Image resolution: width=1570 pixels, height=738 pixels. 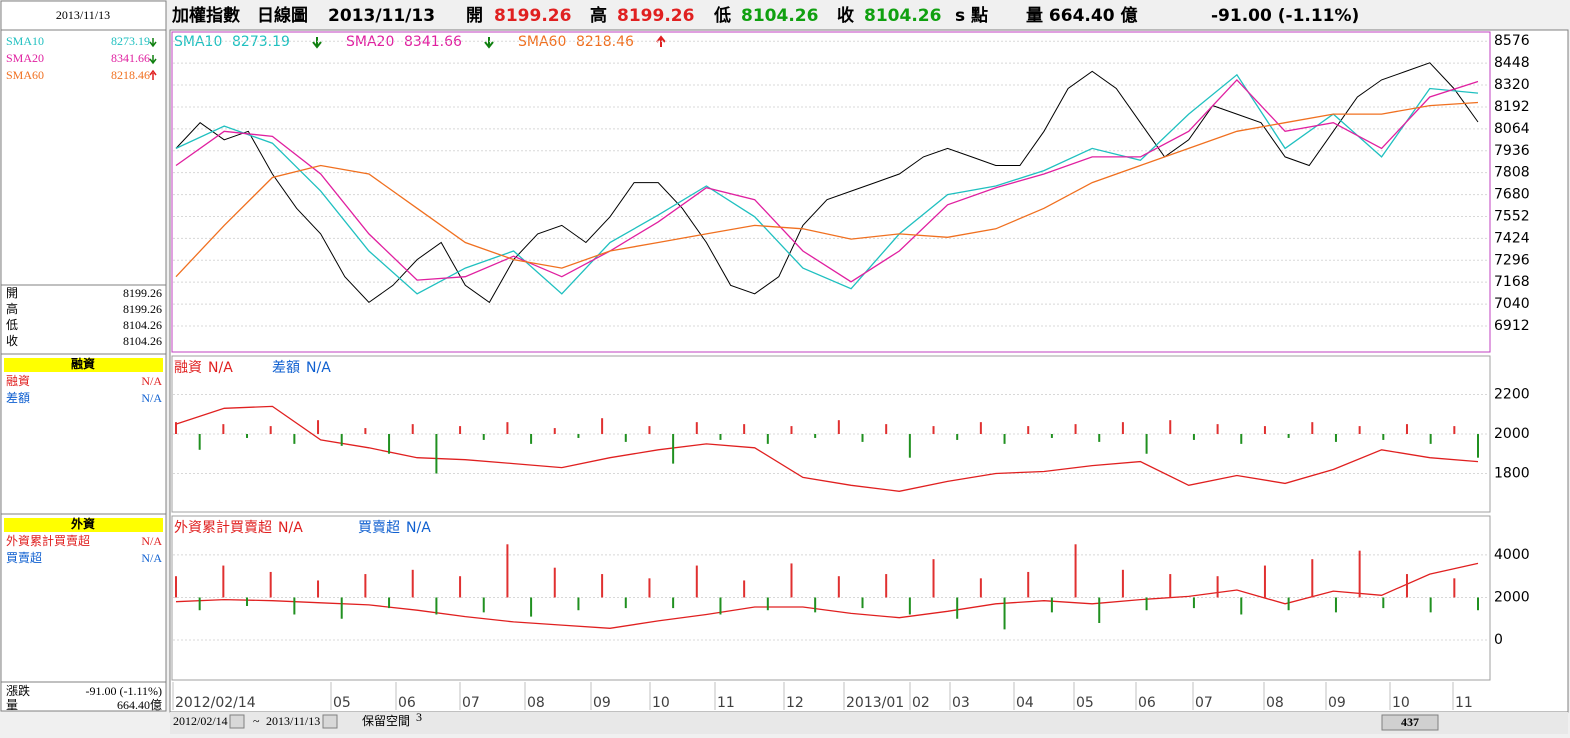 I want to click on sidebar, so click(x=83, y=356).